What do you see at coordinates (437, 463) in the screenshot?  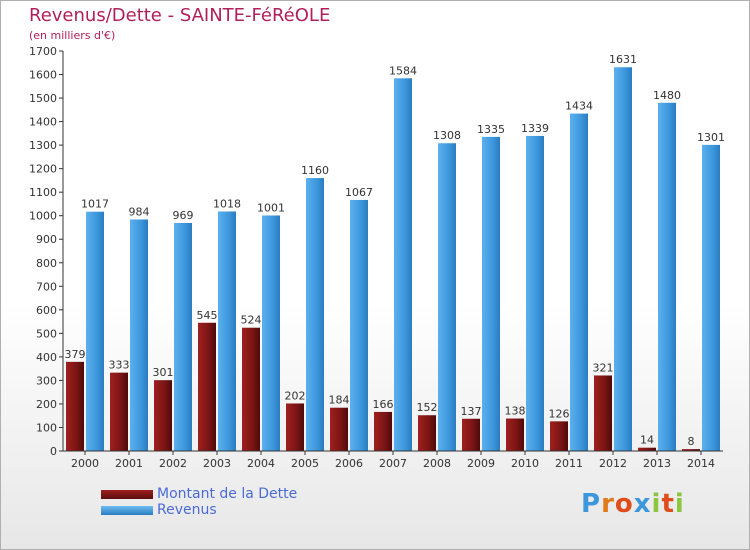 I see `x-tick-label: 2008` at bounding box center [437, 463].